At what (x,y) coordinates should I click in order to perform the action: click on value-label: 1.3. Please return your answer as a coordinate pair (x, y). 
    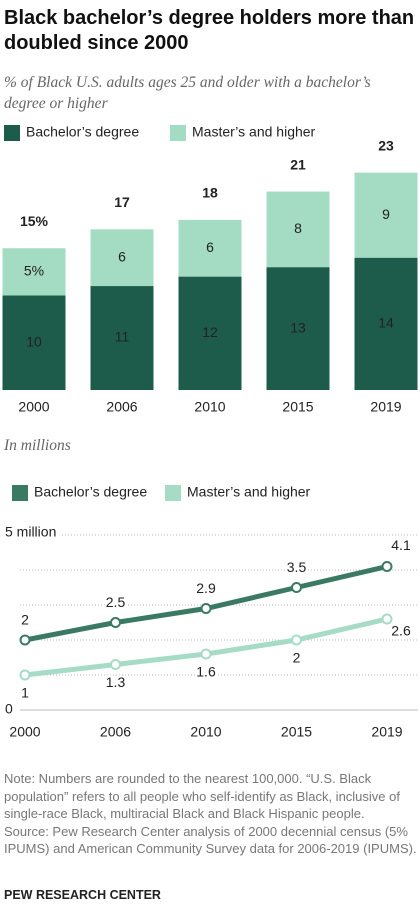
    Looking at the image, I should click on (116, 682).